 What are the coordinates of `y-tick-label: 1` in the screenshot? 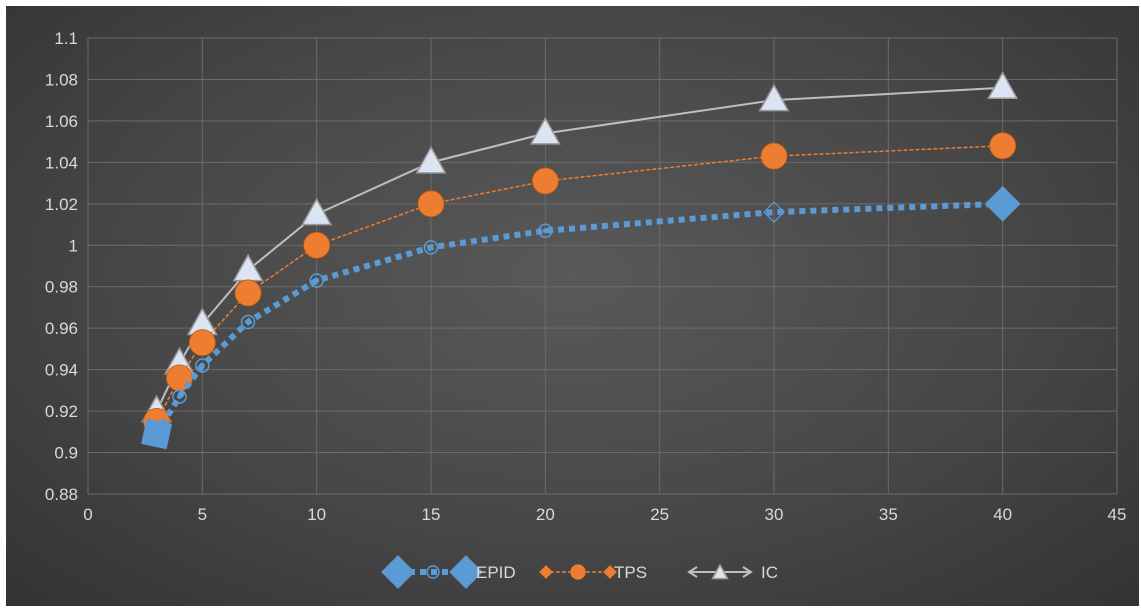 It's located at (73, 245).